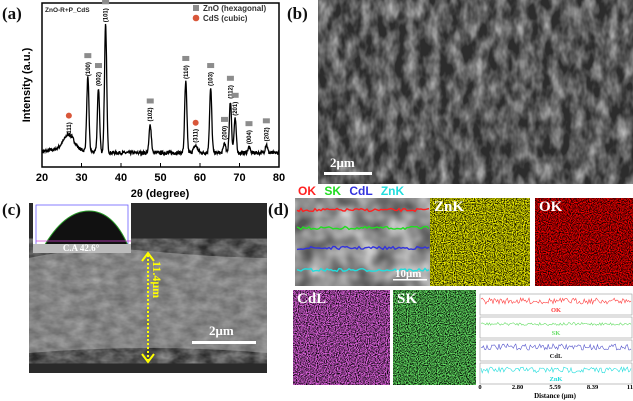 Image resolution: width=633 pixels, height=401 pixels. What do you see at coordinates (225, 133) in the screenshot?
I see `peak-label: (200)` at bounding box center [225, 133].